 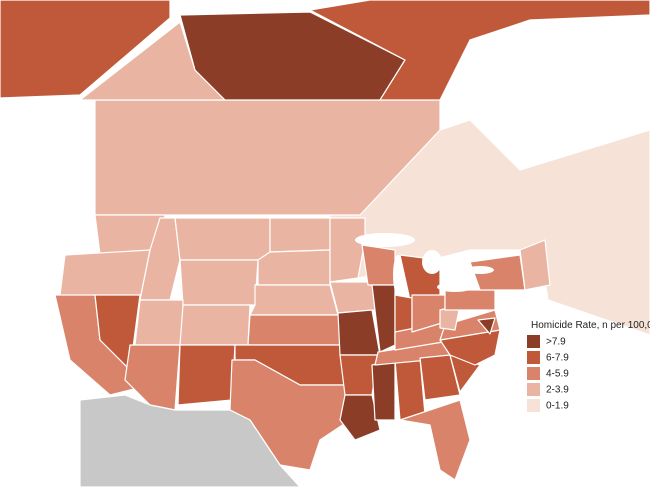 I want to click on legend-title: Homicide Rate, n per 100,00, so click(x=590, y=325).